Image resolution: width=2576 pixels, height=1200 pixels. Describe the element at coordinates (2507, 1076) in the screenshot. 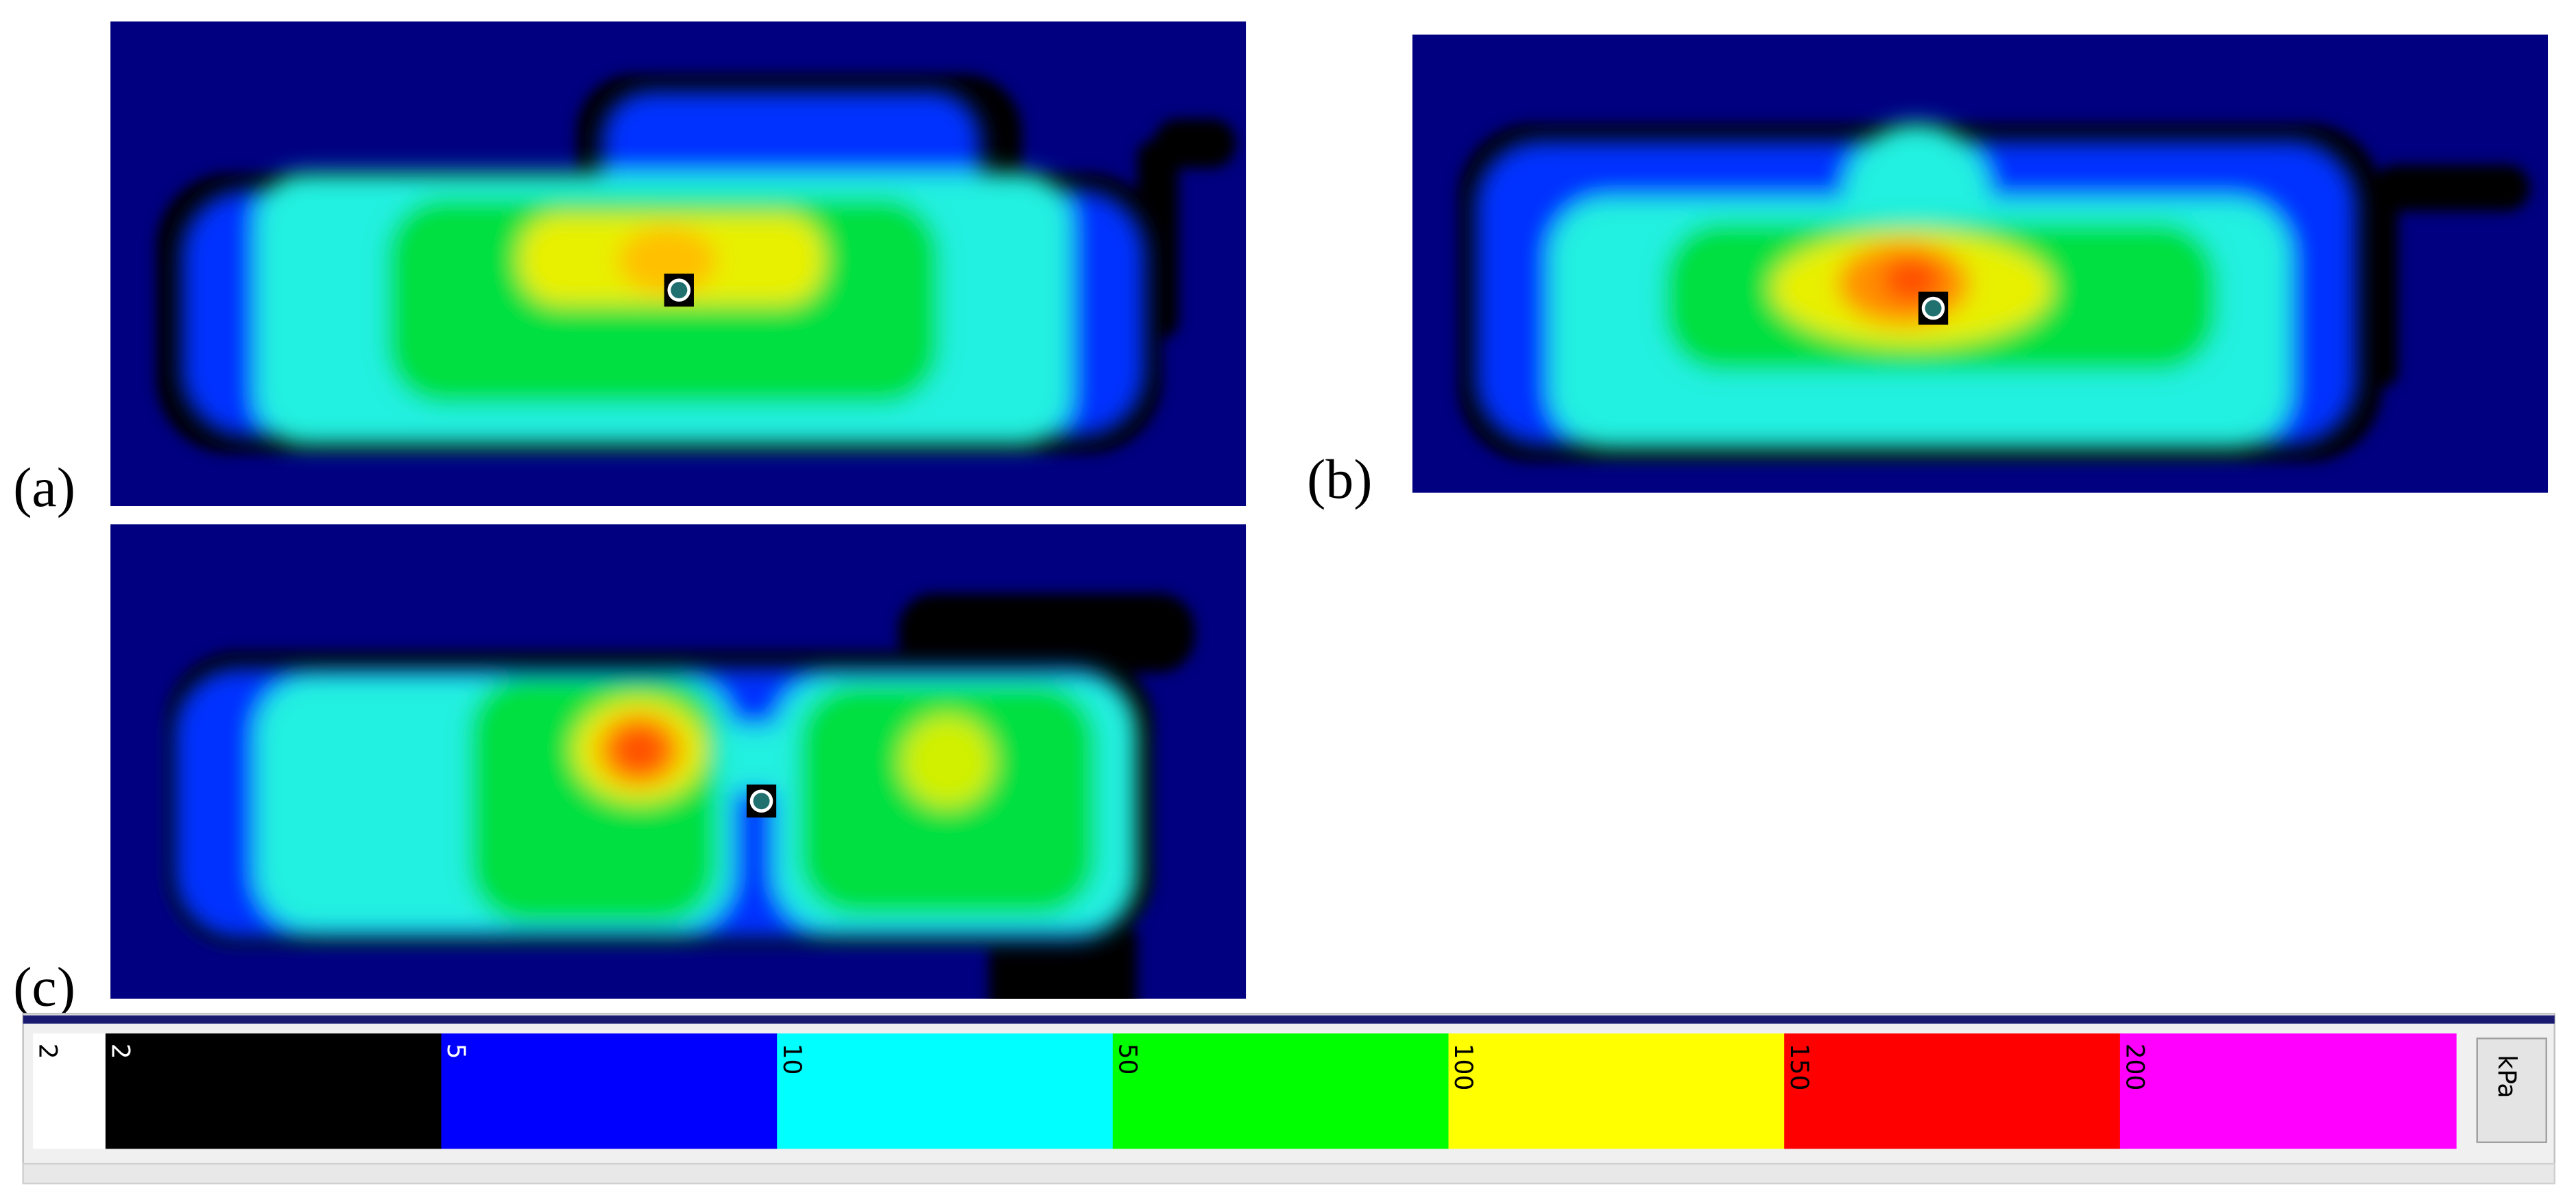

I see `unit-label: kPa` at that location.